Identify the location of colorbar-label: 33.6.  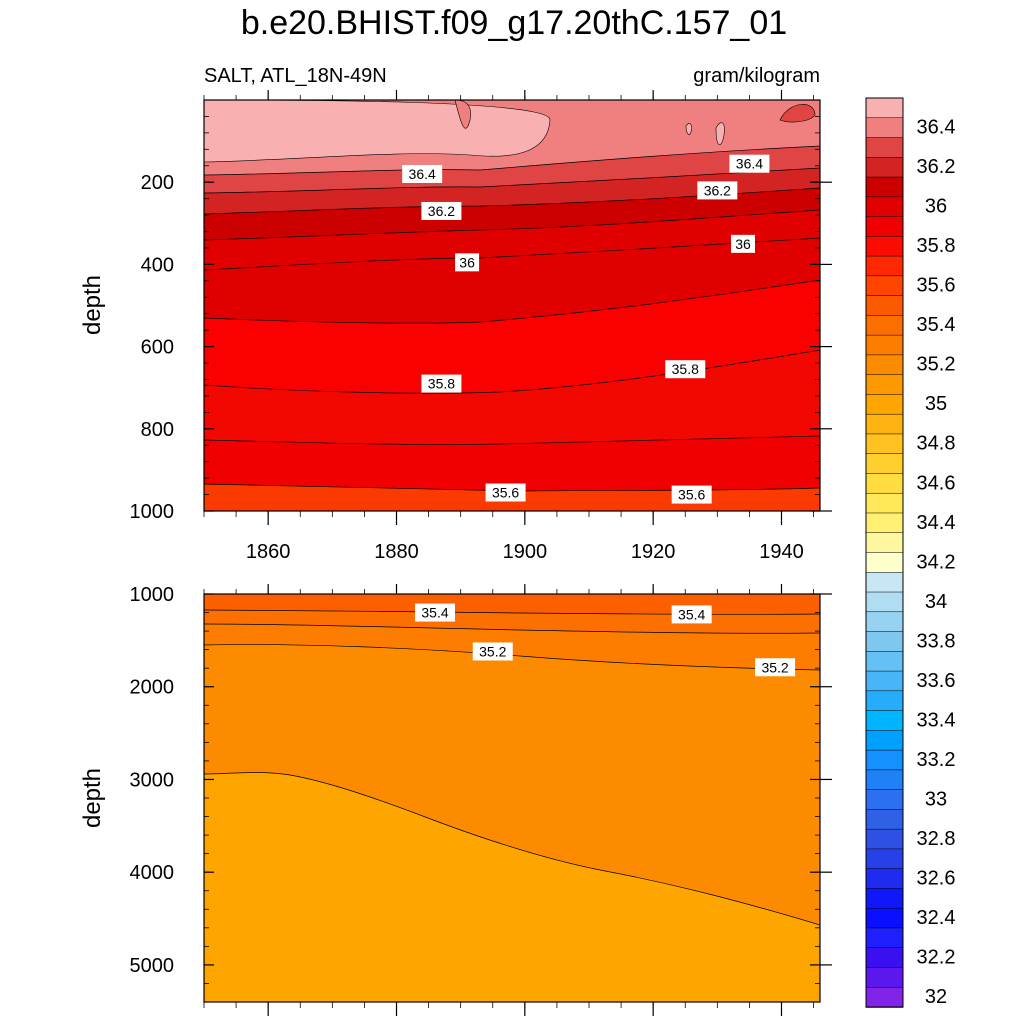
(936, 681).